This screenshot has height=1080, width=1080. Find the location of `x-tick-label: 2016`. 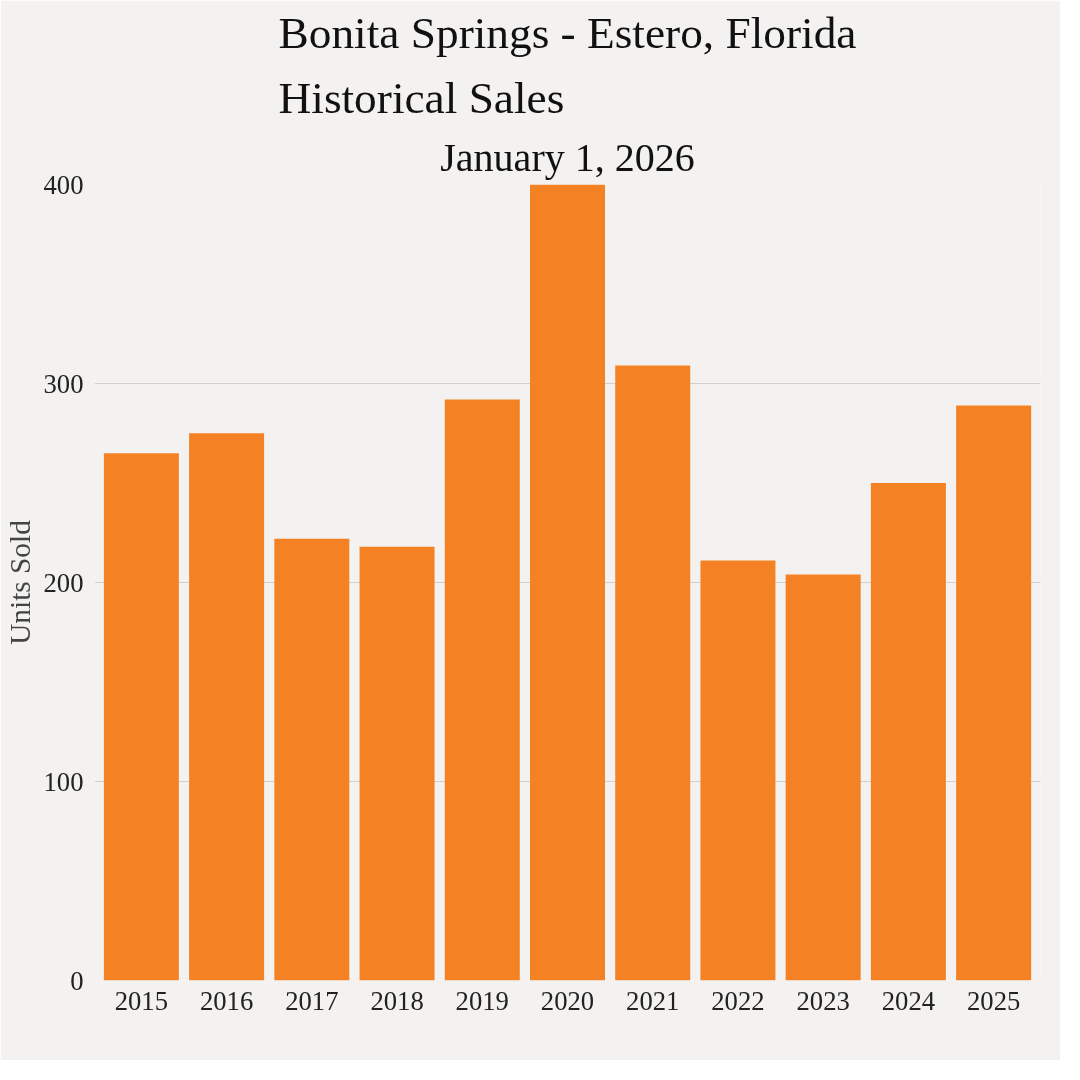

x-tick-label: 2016 is located at coordinates (226, 1000).